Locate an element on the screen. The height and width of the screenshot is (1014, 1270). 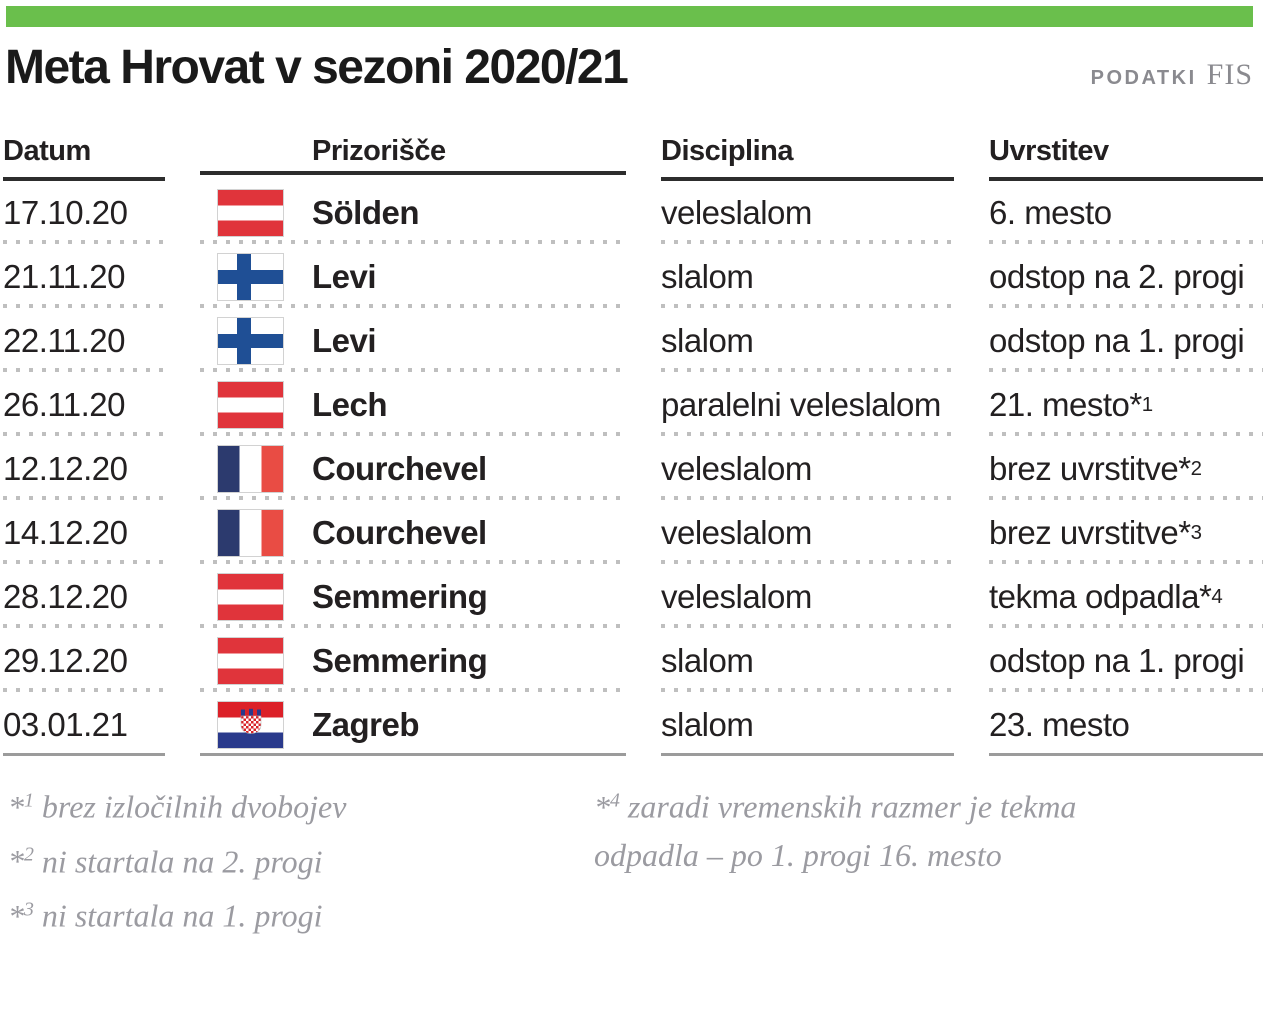
page-title: Meta Hrovat v sezoni 2020/21 is located at coordinates (317, 67).